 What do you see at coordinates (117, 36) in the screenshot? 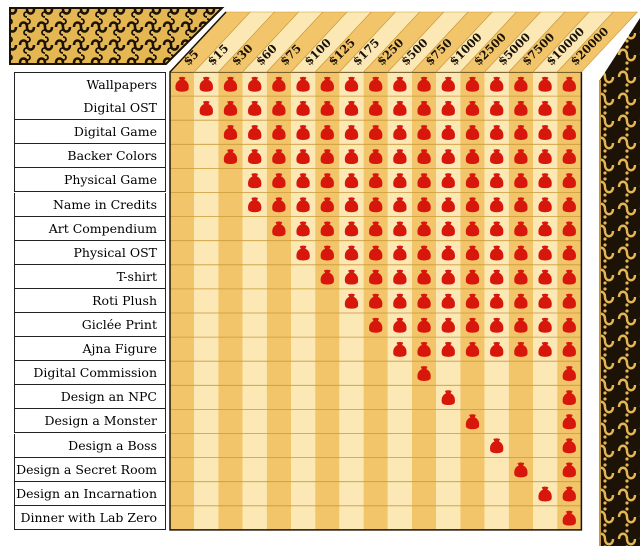
I see `ornament-top-left` at bounding box center [117, 36].